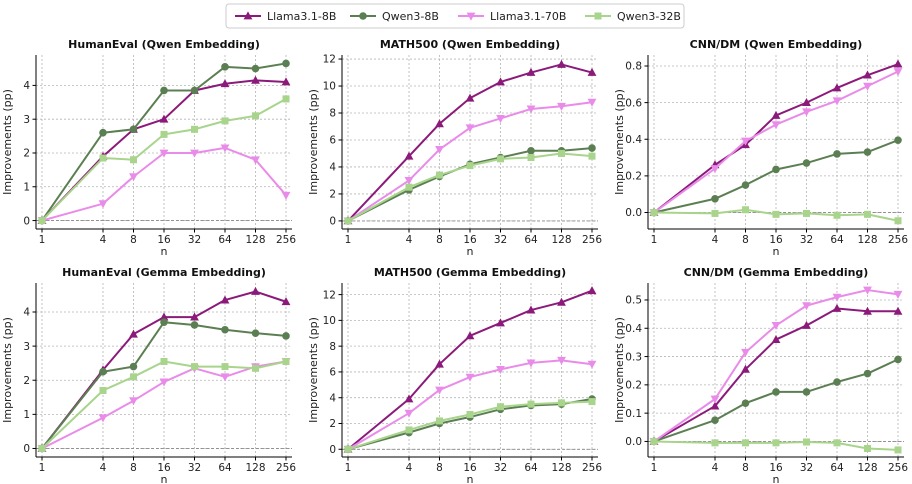 Image resolution: width=912 pixels, height=484 pixels. What do you see at coordinates (332, 114) in the screenshot?
I see `y-tick-label: 8` at bounding box center [332, 114].